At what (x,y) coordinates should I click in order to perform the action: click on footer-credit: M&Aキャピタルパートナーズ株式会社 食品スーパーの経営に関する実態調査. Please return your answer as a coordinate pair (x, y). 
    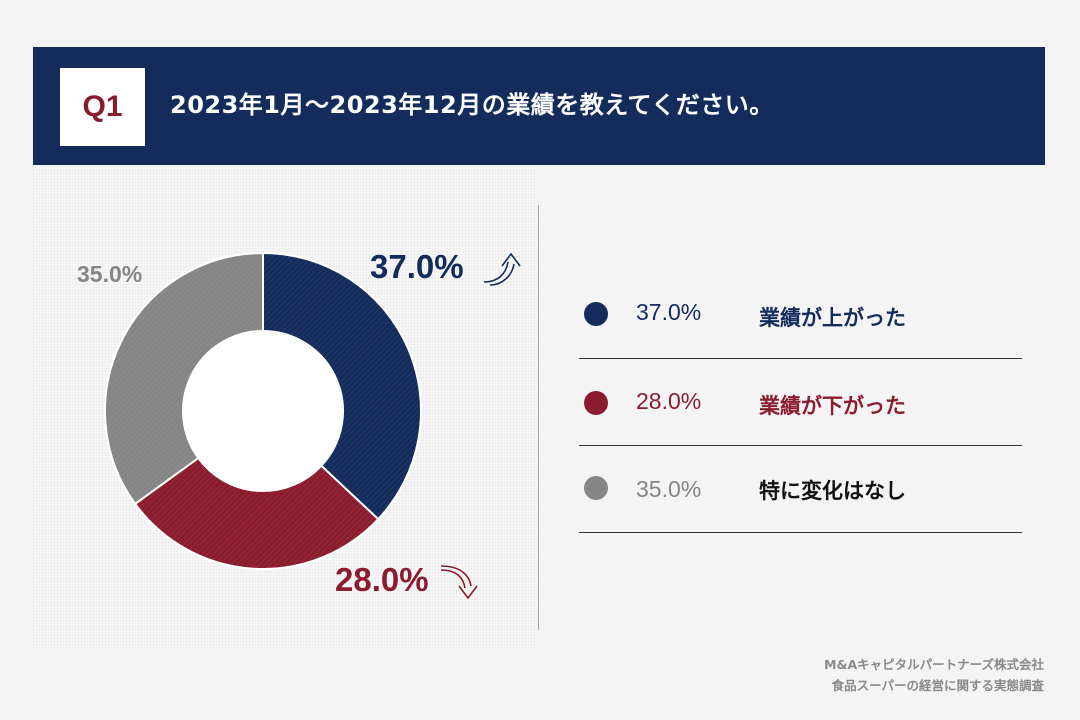
    Looking at the image, I should click on (934, 675).